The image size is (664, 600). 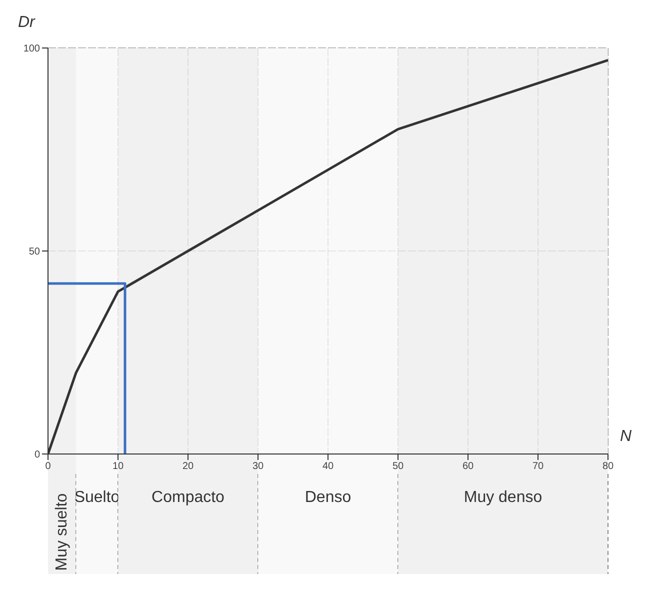 I want to click on x-tick-label: 50, so click(x=398, y=466).